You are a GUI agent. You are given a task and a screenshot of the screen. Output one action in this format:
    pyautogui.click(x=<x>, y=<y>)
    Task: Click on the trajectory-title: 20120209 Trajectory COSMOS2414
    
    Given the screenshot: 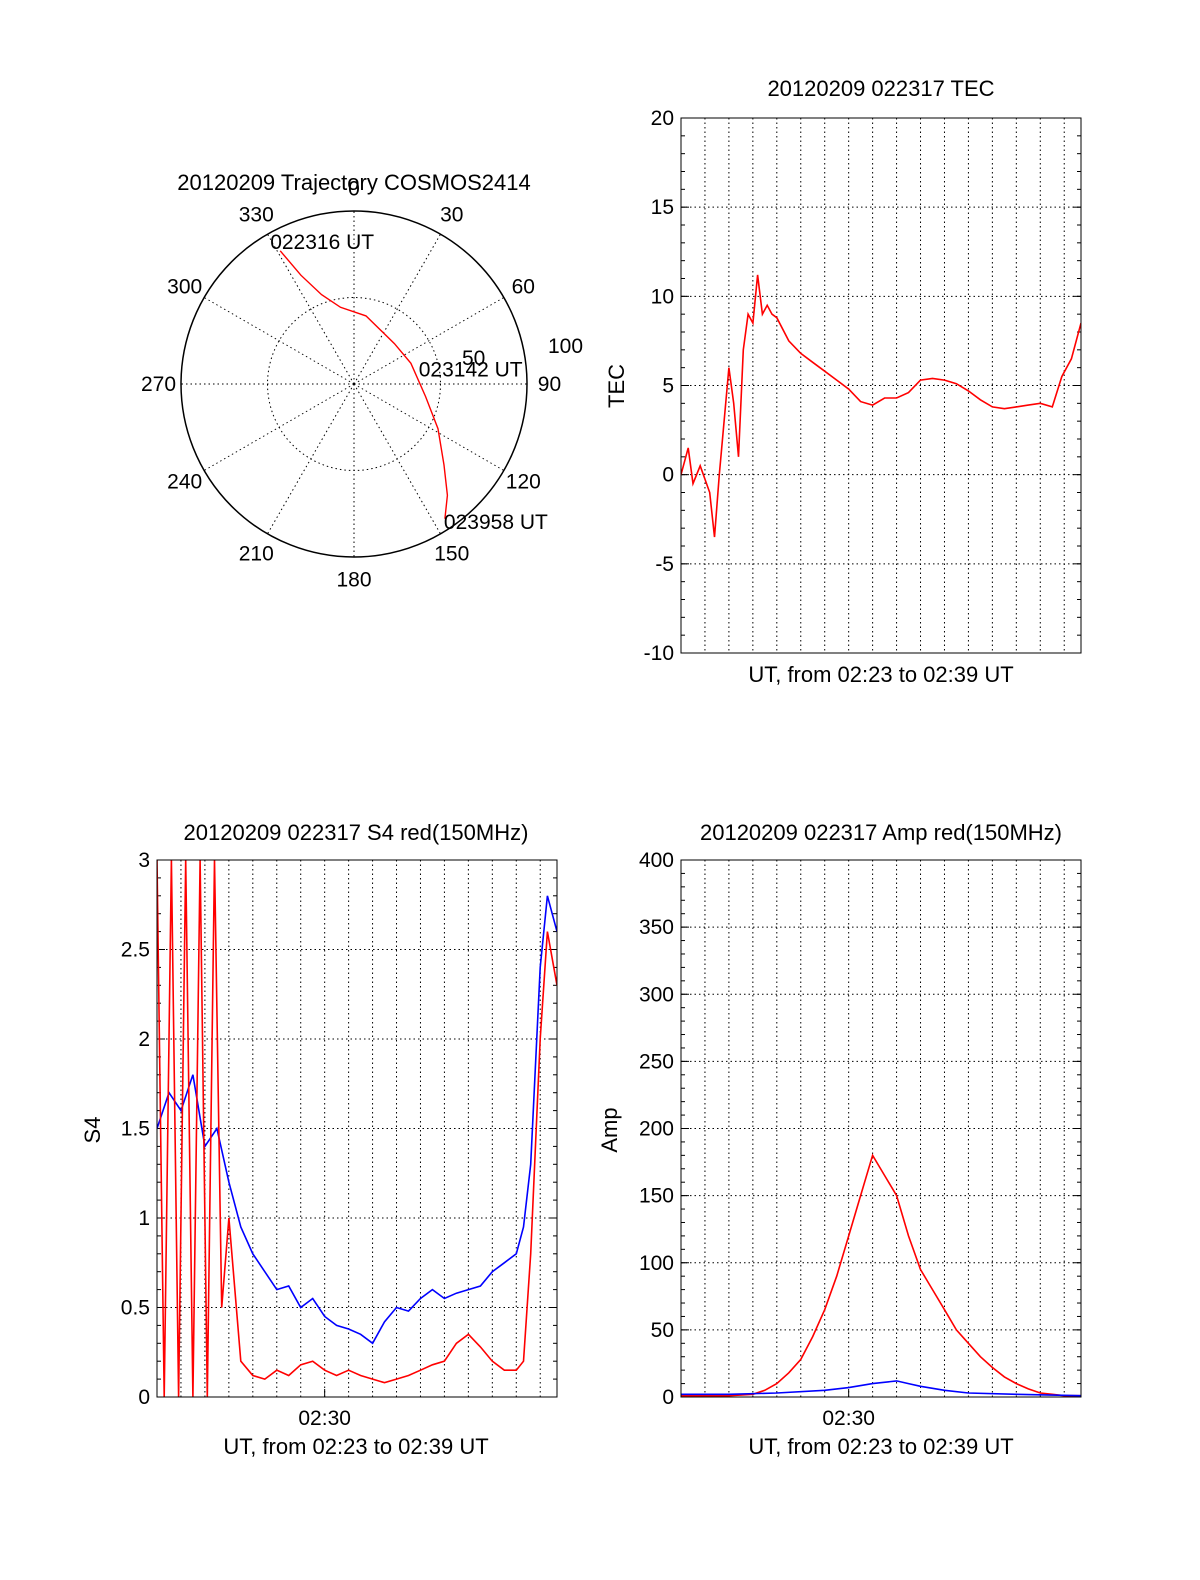 What is the action you would take?
    pyautogui.click(x=353, y=182)
    